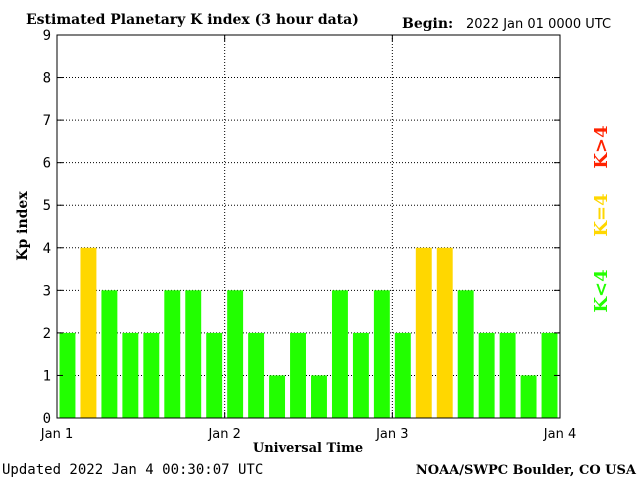 Image resolution: width=640 pixels, height=480 pixels. What do you see at coordinates (47, 36) in the screenshot?
I see `y-tick-label: 9` at bounding box center [47, 36].